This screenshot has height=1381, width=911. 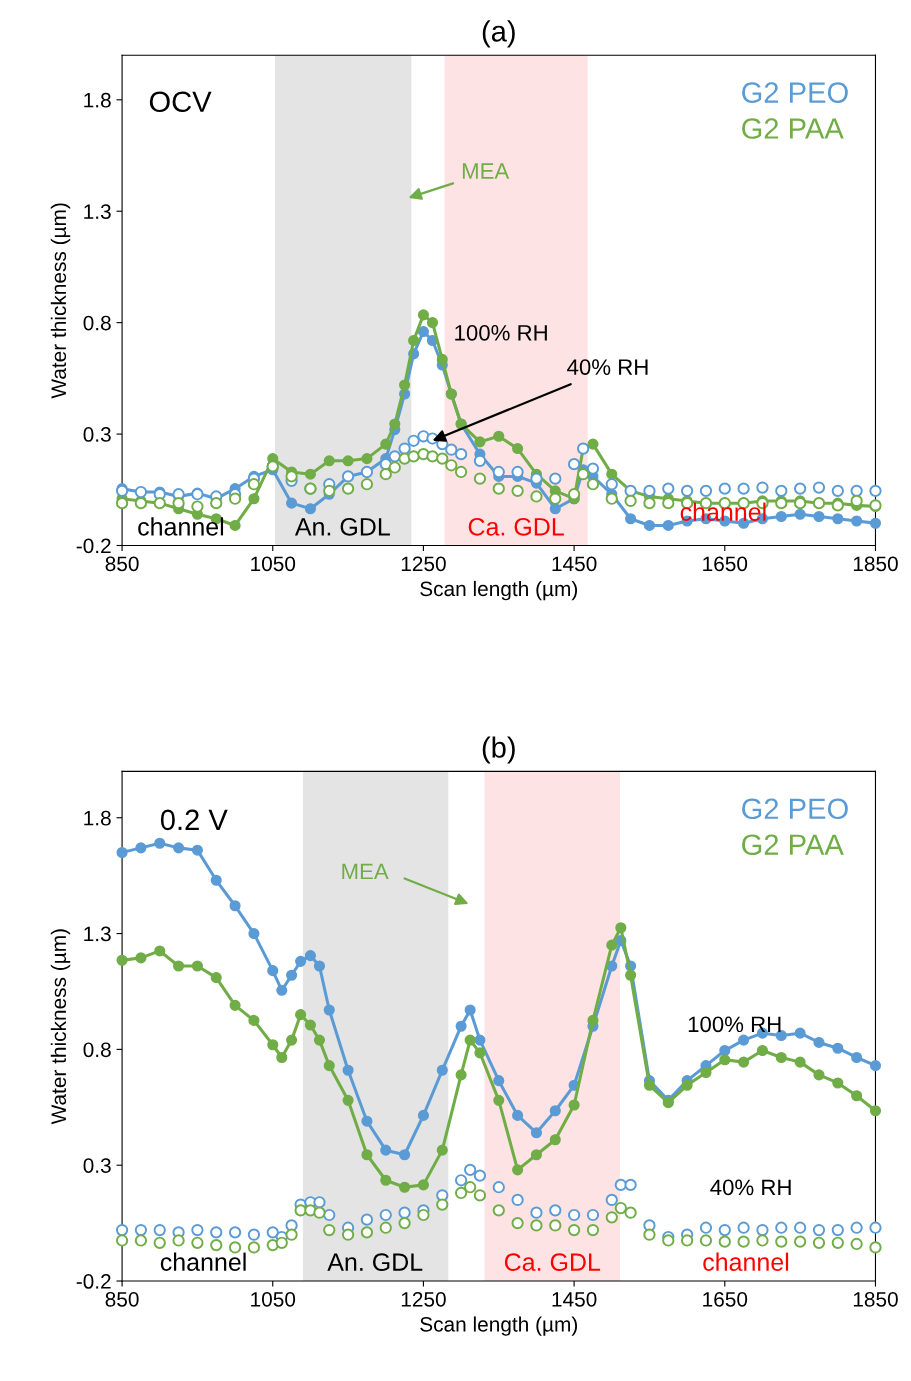 What do you see at coordinates (180, 102) in the screenshot?
I see `annotation: OCV` at bounding box center [180, 102].